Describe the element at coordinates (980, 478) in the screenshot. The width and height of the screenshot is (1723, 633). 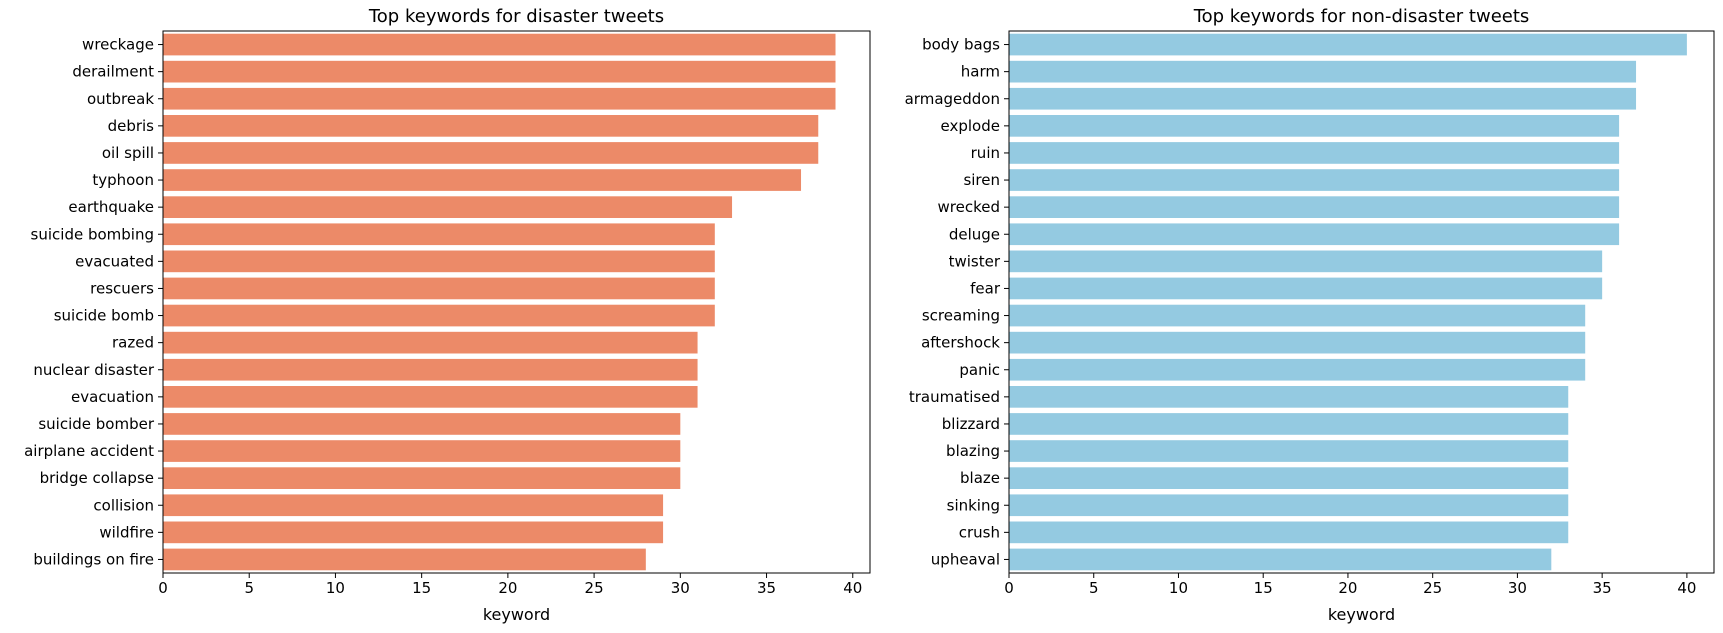
I see `chart2-ytick-label: blaze` at that location.